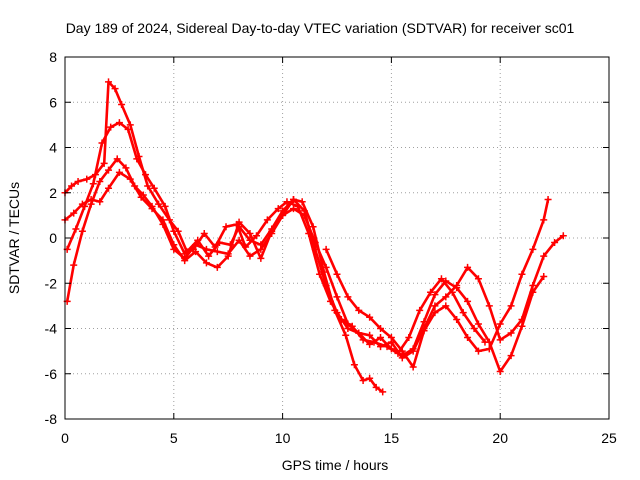 The width and height of the screenshot is (640, 480). I want to click on x-tick-label: 0, so click(65, 438).